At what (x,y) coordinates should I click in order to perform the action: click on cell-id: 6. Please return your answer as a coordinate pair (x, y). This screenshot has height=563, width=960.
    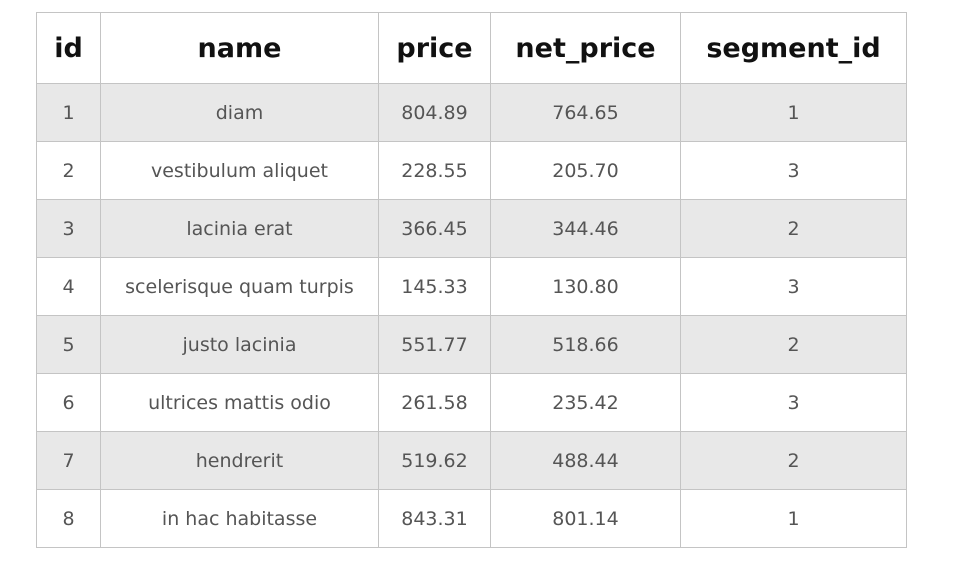
    Looking at the image, I should click on (68, 402).